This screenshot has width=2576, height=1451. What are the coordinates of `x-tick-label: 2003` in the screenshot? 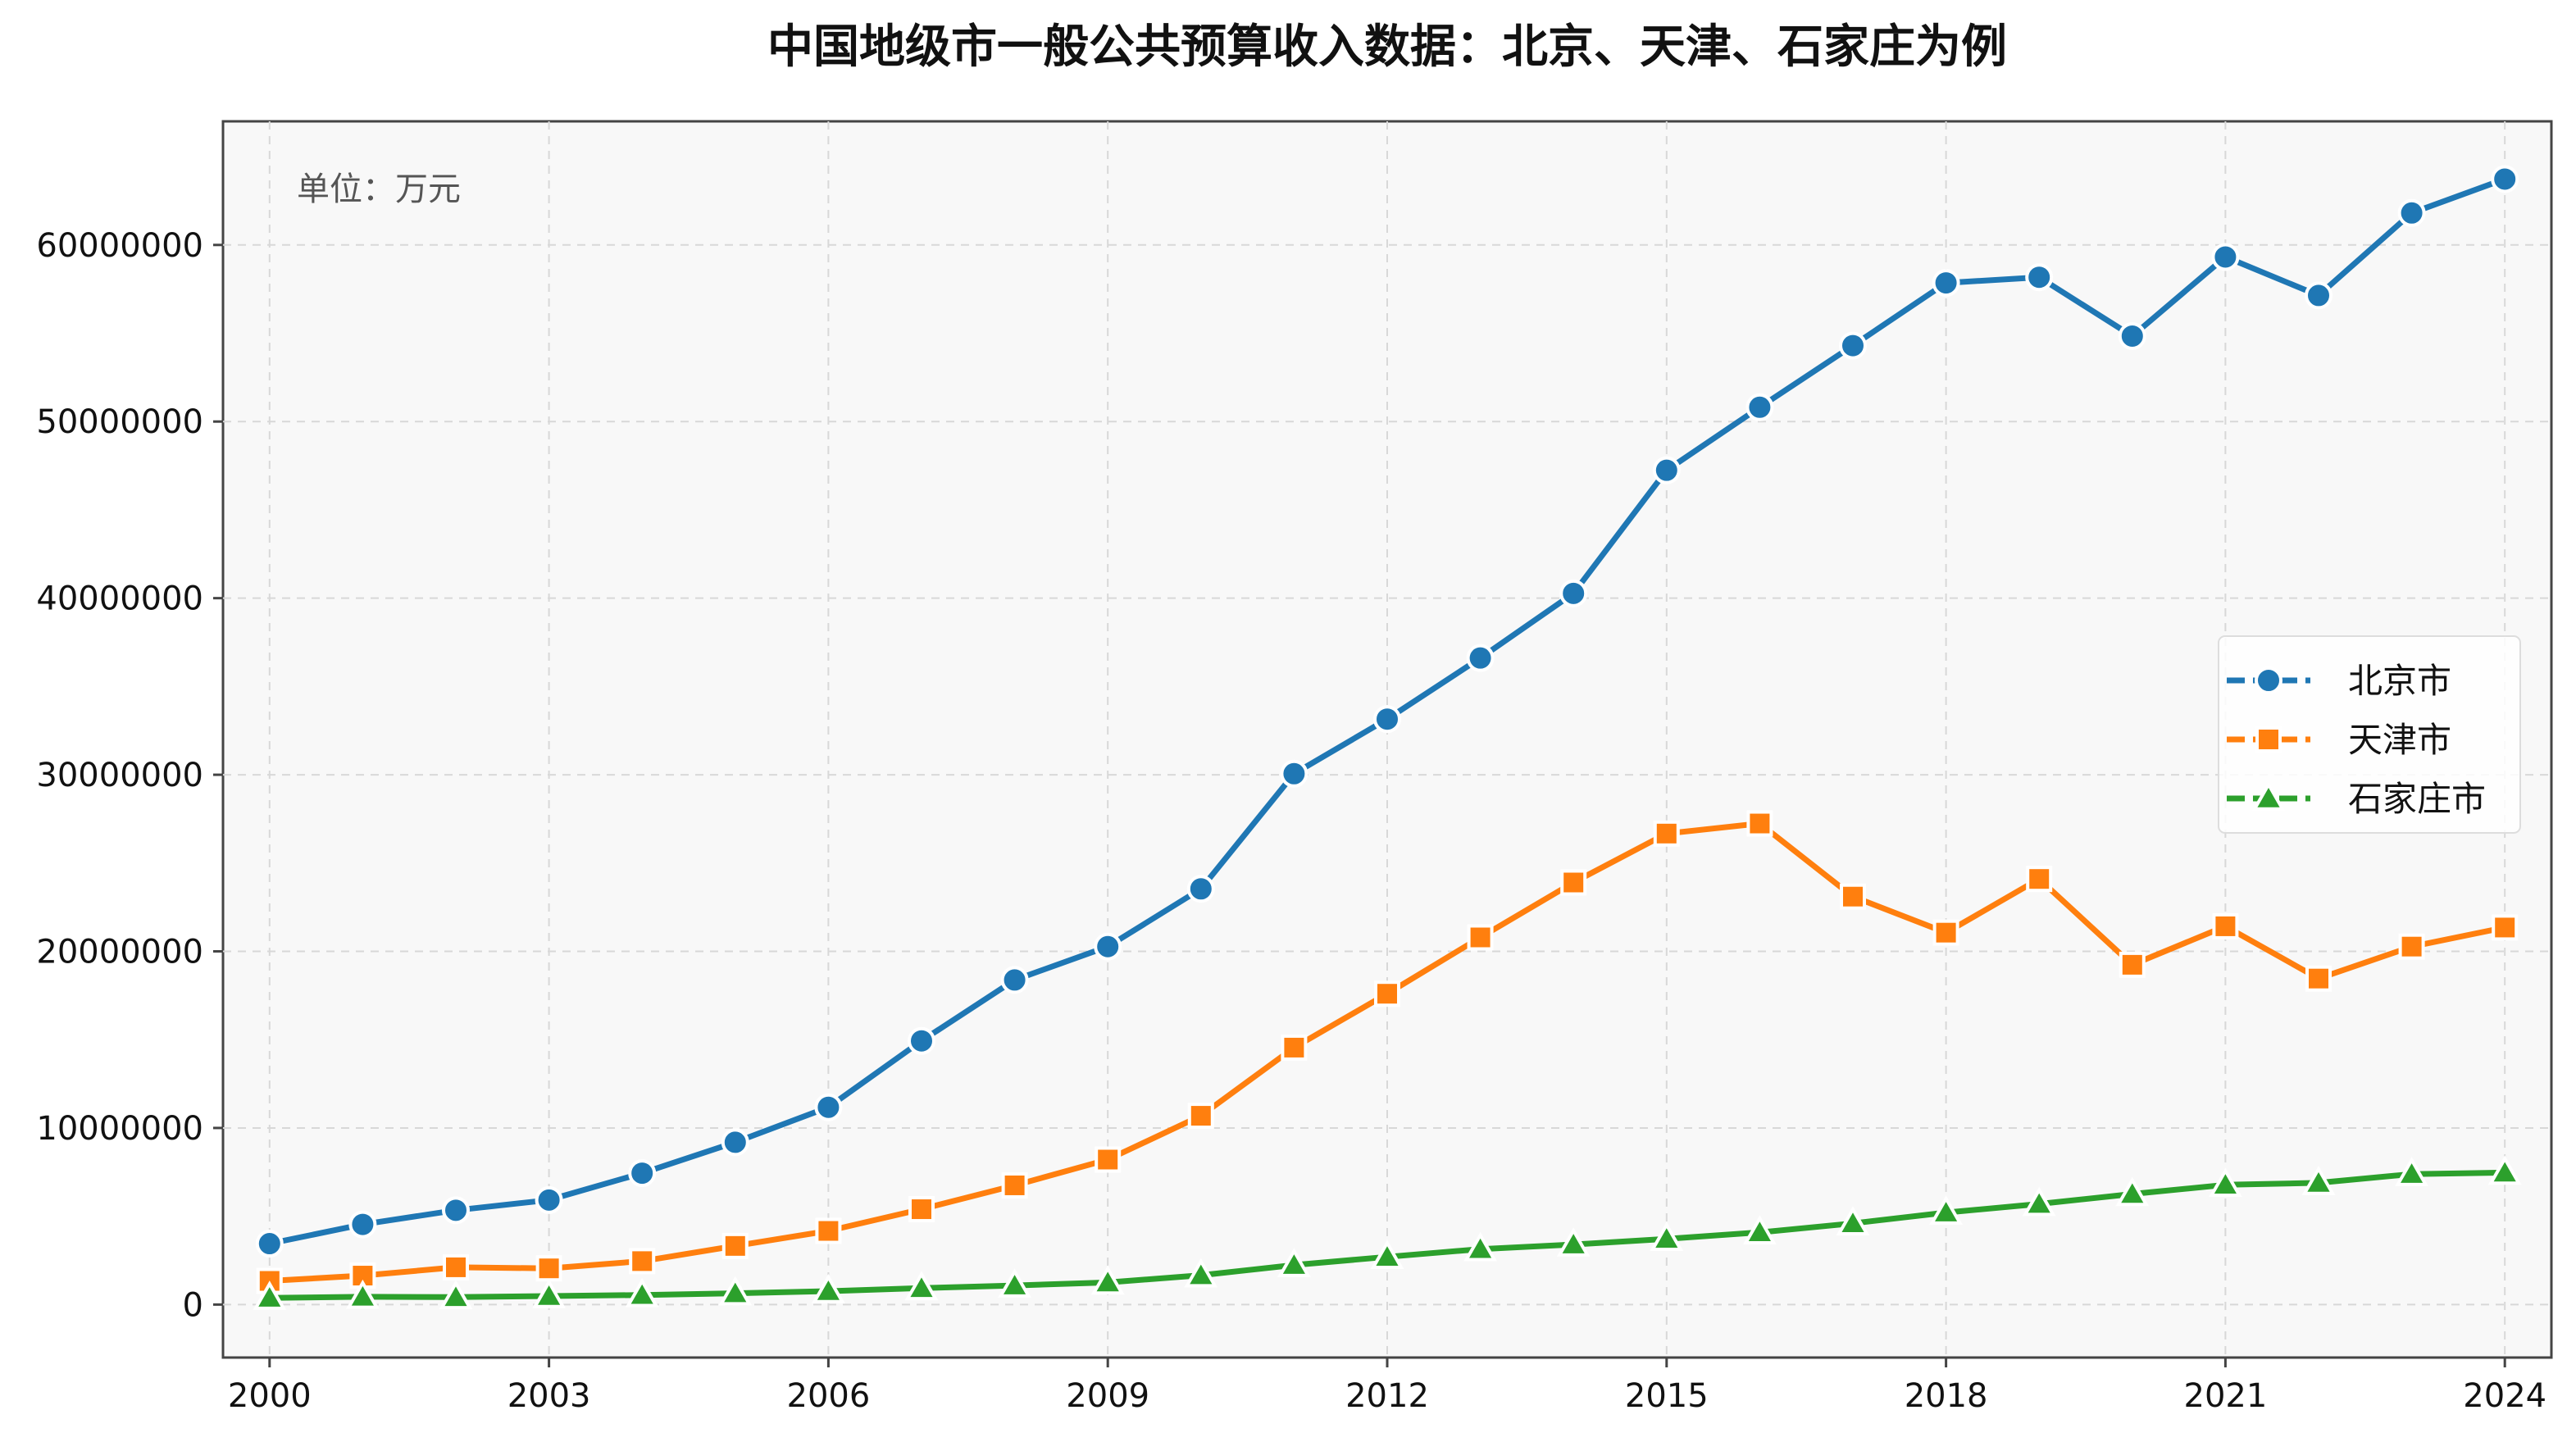 It's located at (549, 1396).